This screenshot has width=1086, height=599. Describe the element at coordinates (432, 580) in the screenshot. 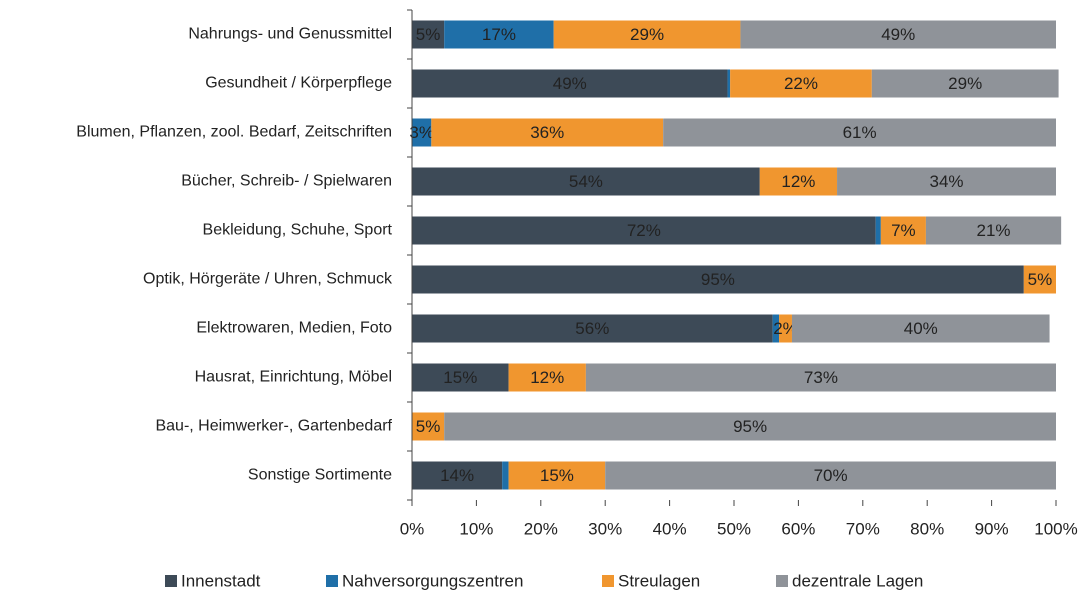

I see `legend-label: Nahversorgungszentren` at that location.